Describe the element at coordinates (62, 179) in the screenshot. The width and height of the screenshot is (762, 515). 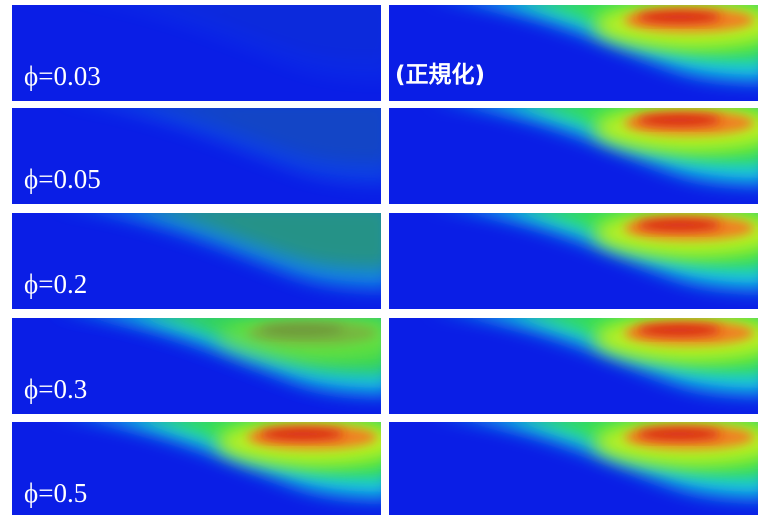
I see `row-label: ϕ=0.05` at that location.